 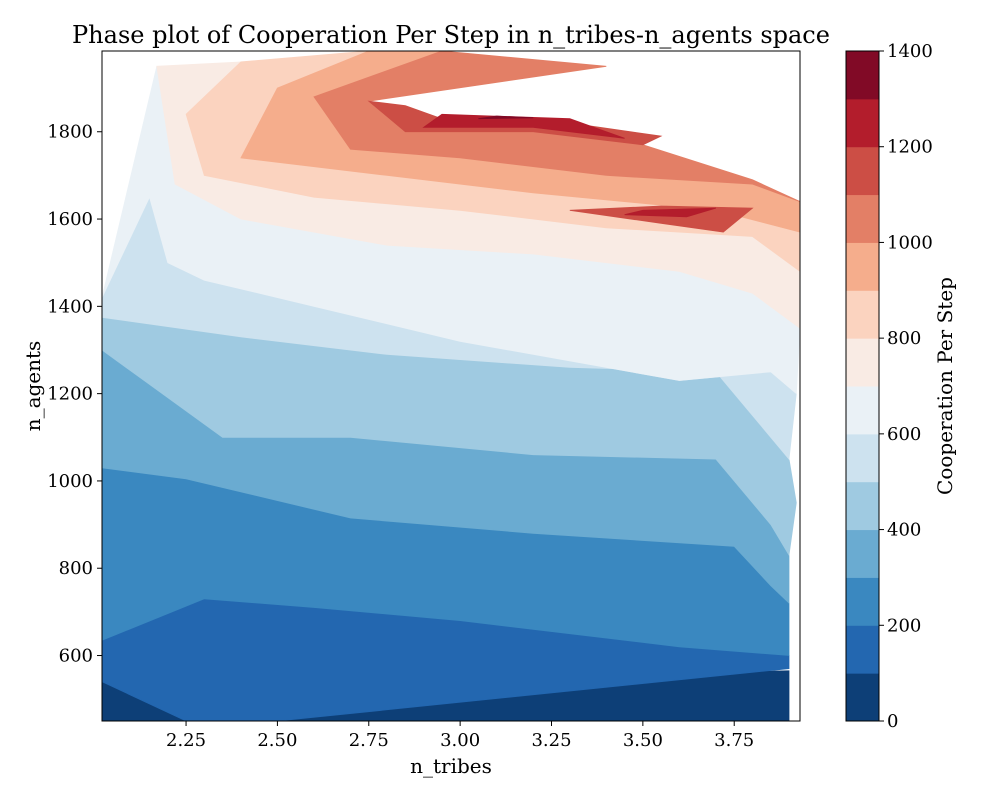 I want to click on colorbar-ticks: 0 200 400 600 800 1000 1200 1400, so click(x=906, y=386).